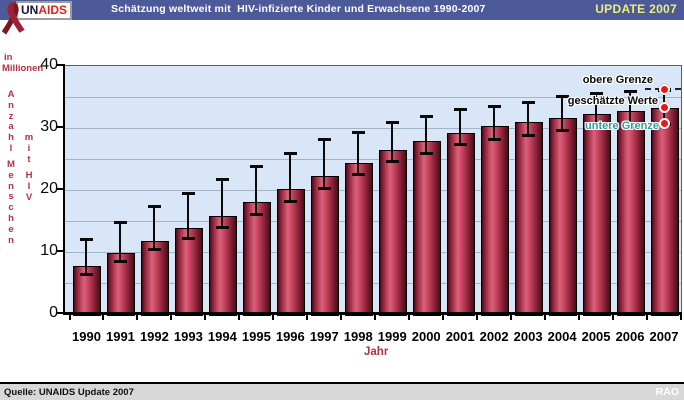 Image resolution: width=684 pixels, height=400 pixels. Describe the element at coordinates (630, 109) in the screenshot. I see `error-bar-2006` at that location.